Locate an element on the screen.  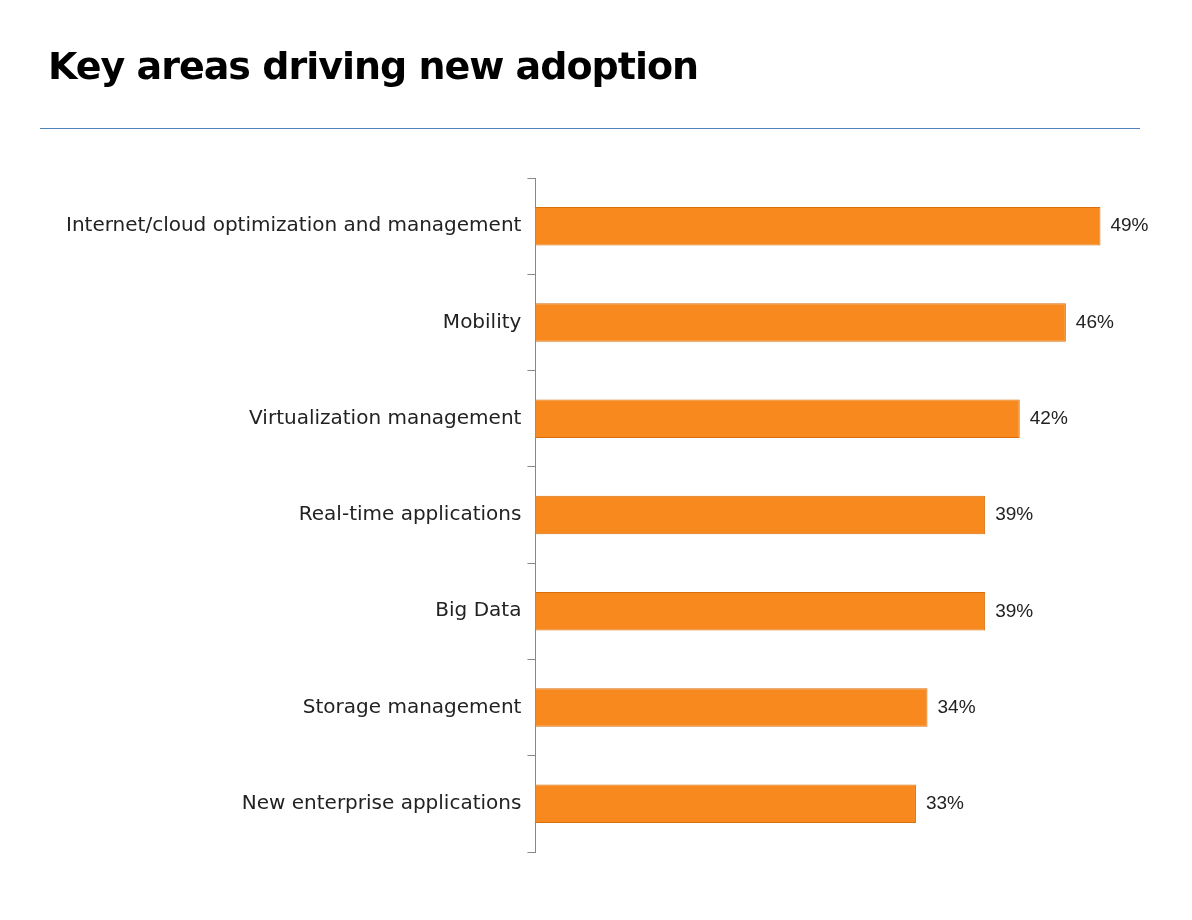
data-label: 49% is located at coordinates (1129, 225).